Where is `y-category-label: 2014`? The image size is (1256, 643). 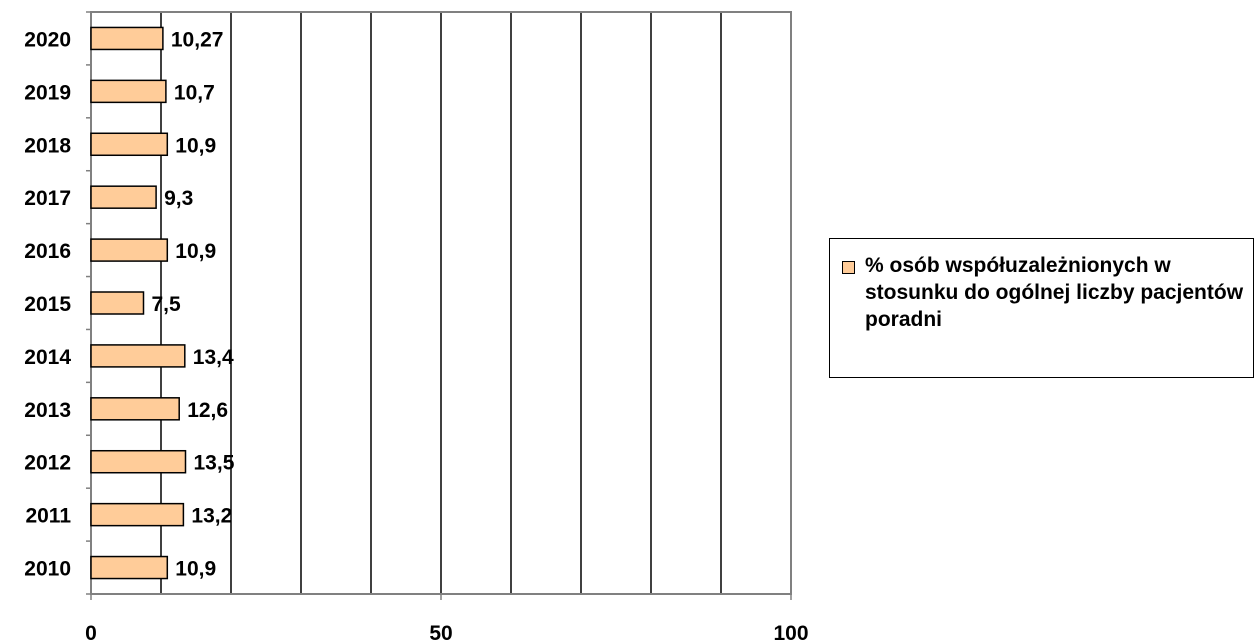 y-category-label: 2014 is located at coordinates (47, 357).